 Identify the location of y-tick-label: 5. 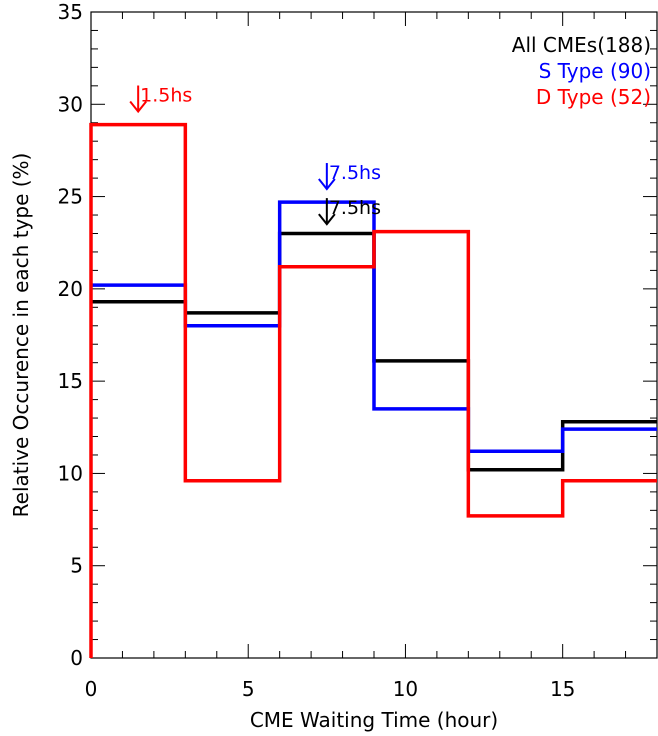
(76, 566).